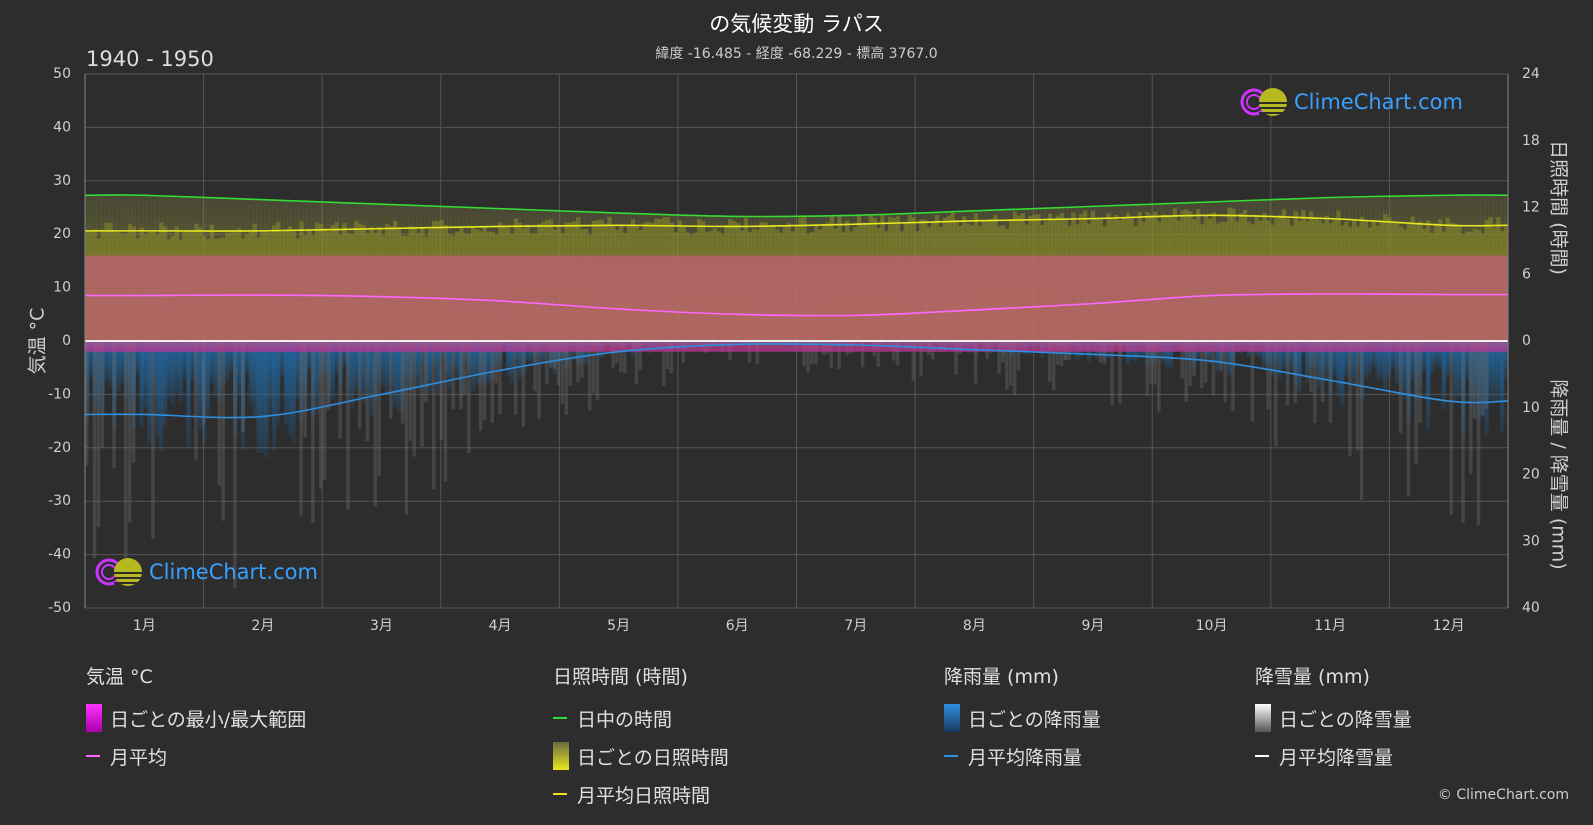  Describe the element at coordinates (1263, 718) in the screenshot. I see `white-swatch-icon` at that location.